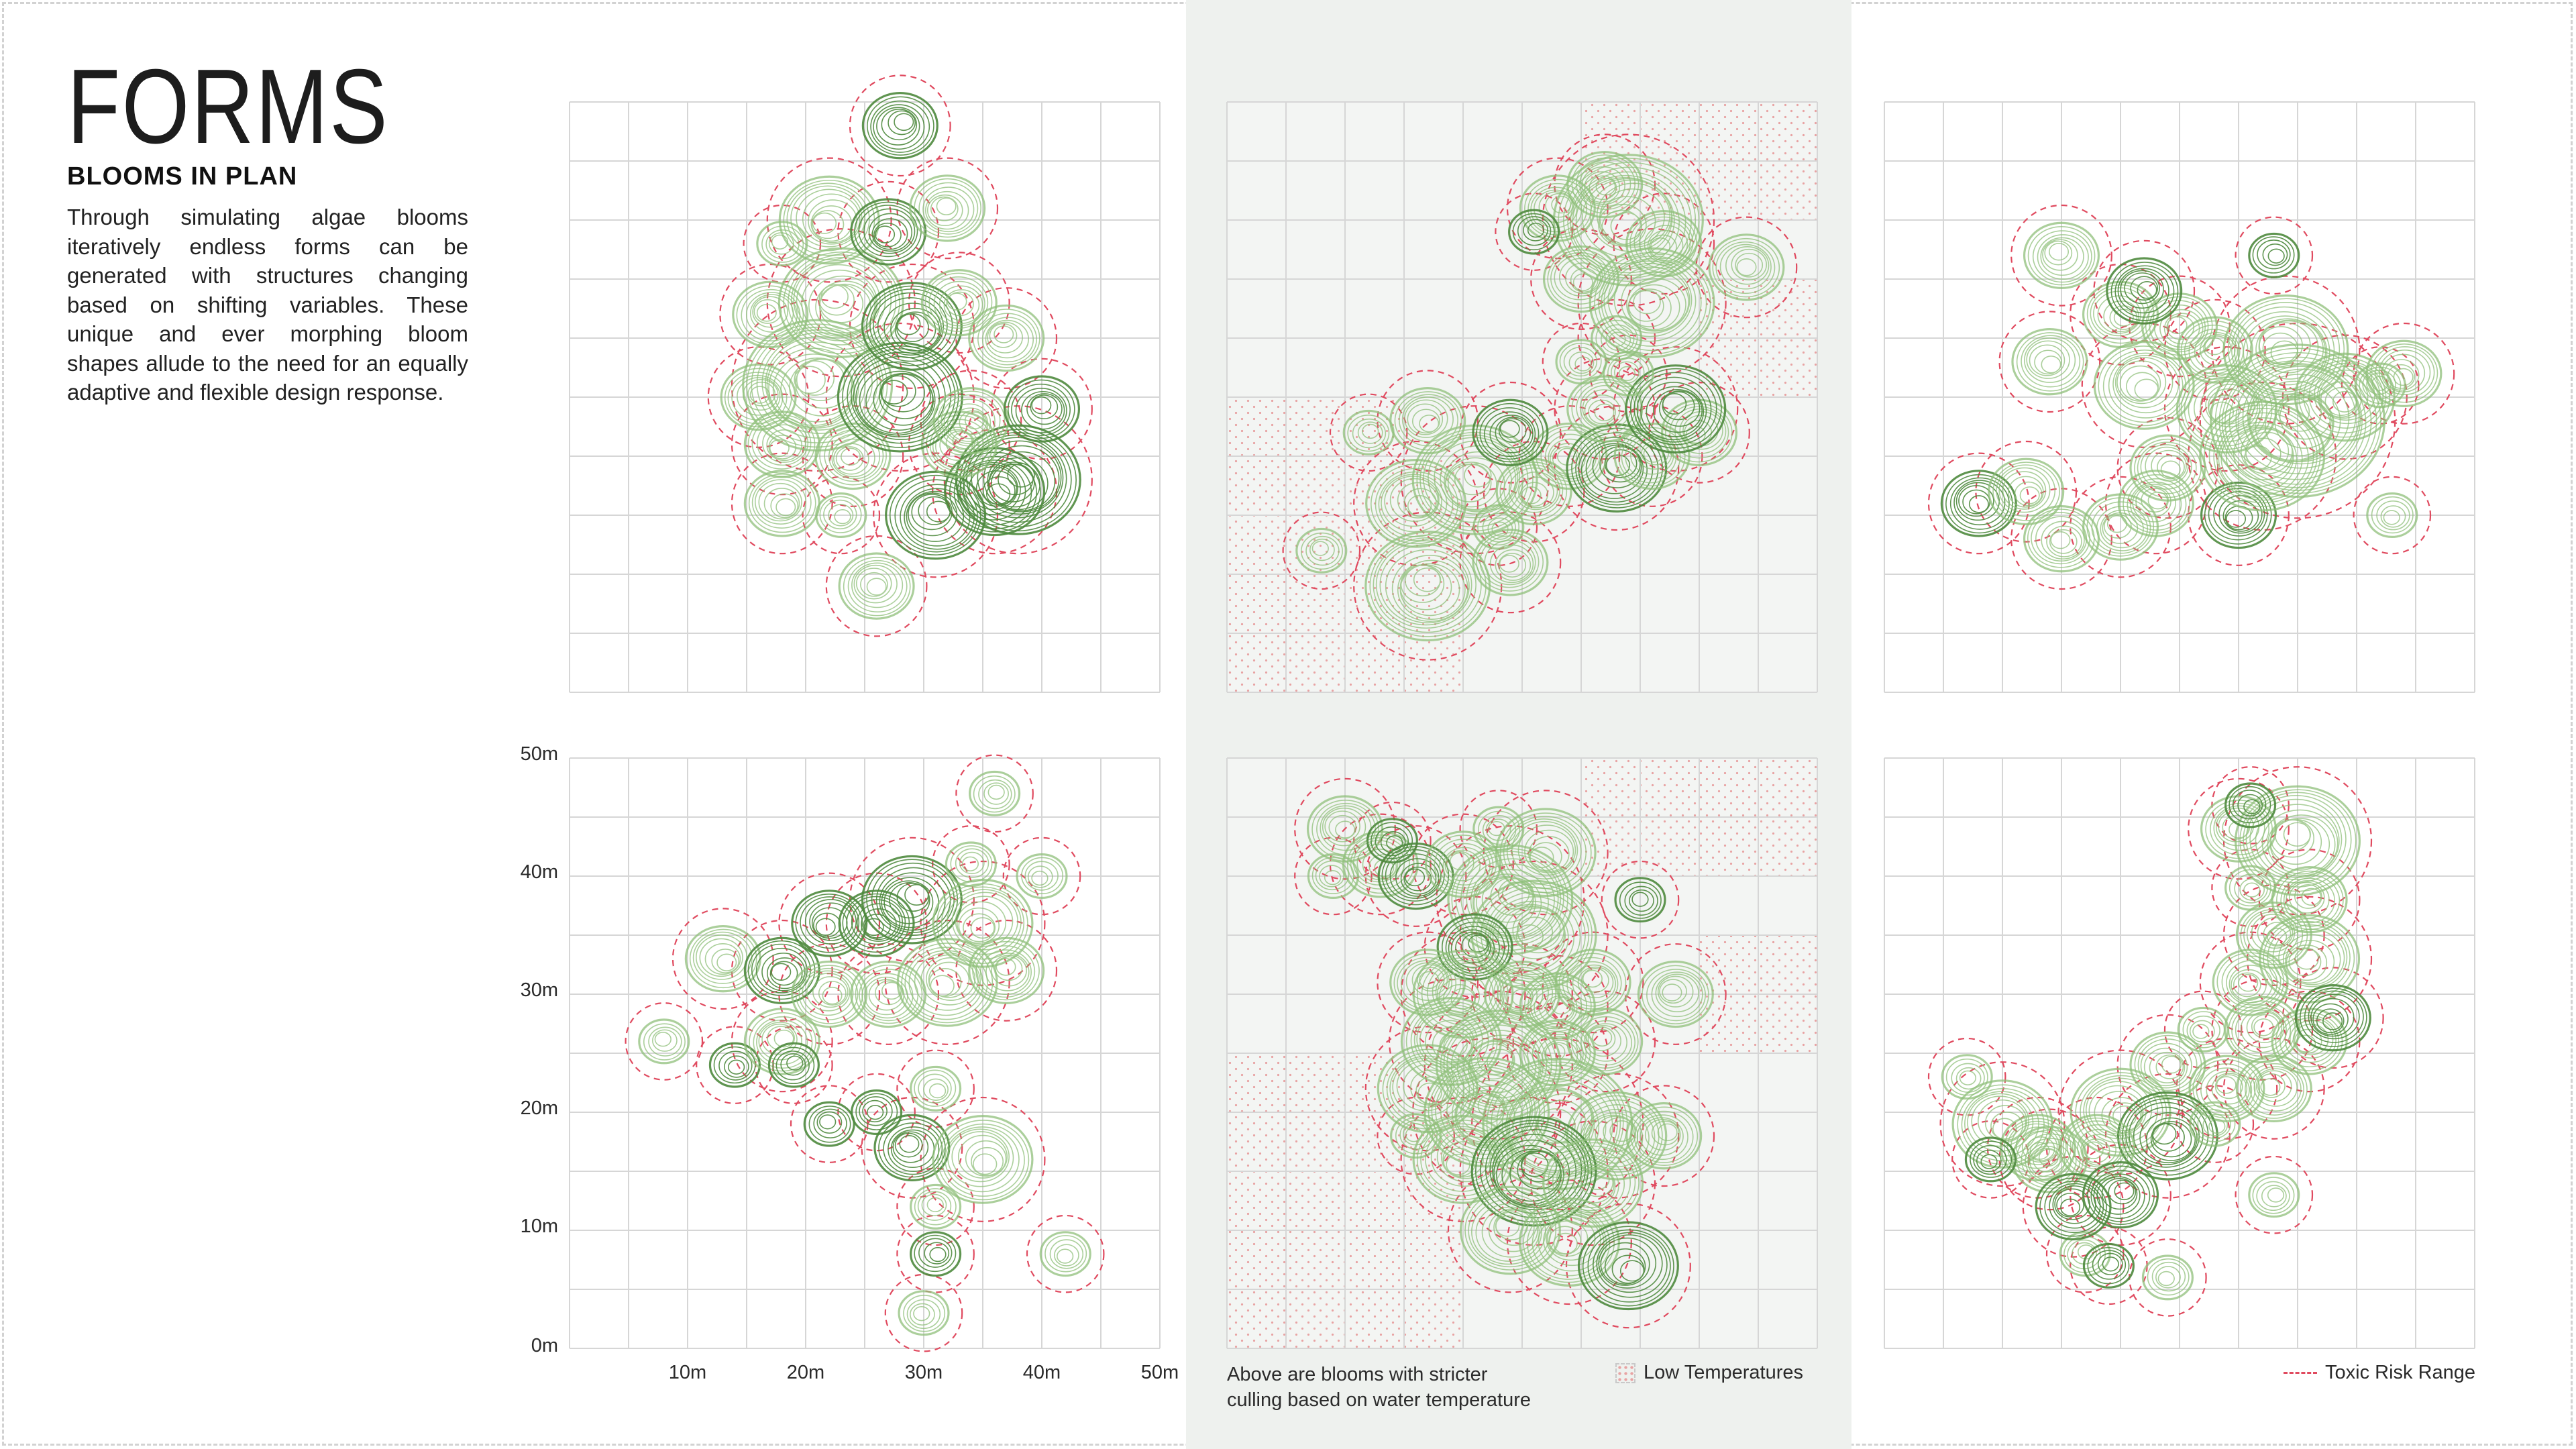 The height and width of the screenshot is (1449, 2576). Describe the element at coordinates (539, 1226) in the screenshot. I see `y-tick-label: 10m` at that location.